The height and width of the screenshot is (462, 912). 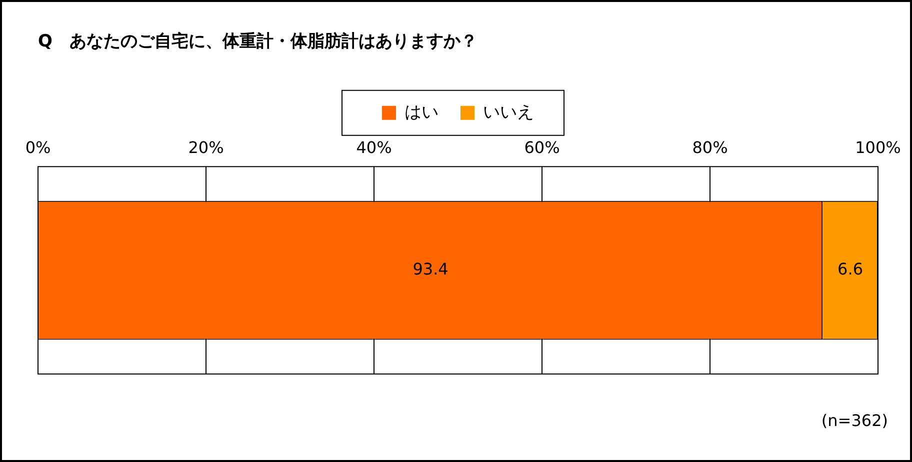 I want to click on x-tick-label: 20%, so click(x=206, y=148).